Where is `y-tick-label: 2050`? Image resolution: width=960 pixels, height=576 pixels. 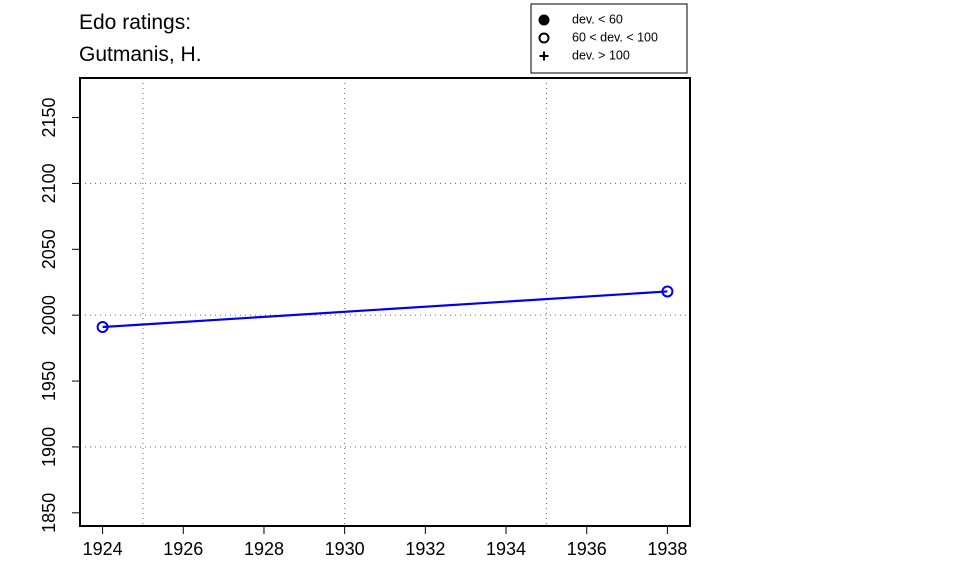 y-tick-label: 2050 is located at coordinates (49, 249).